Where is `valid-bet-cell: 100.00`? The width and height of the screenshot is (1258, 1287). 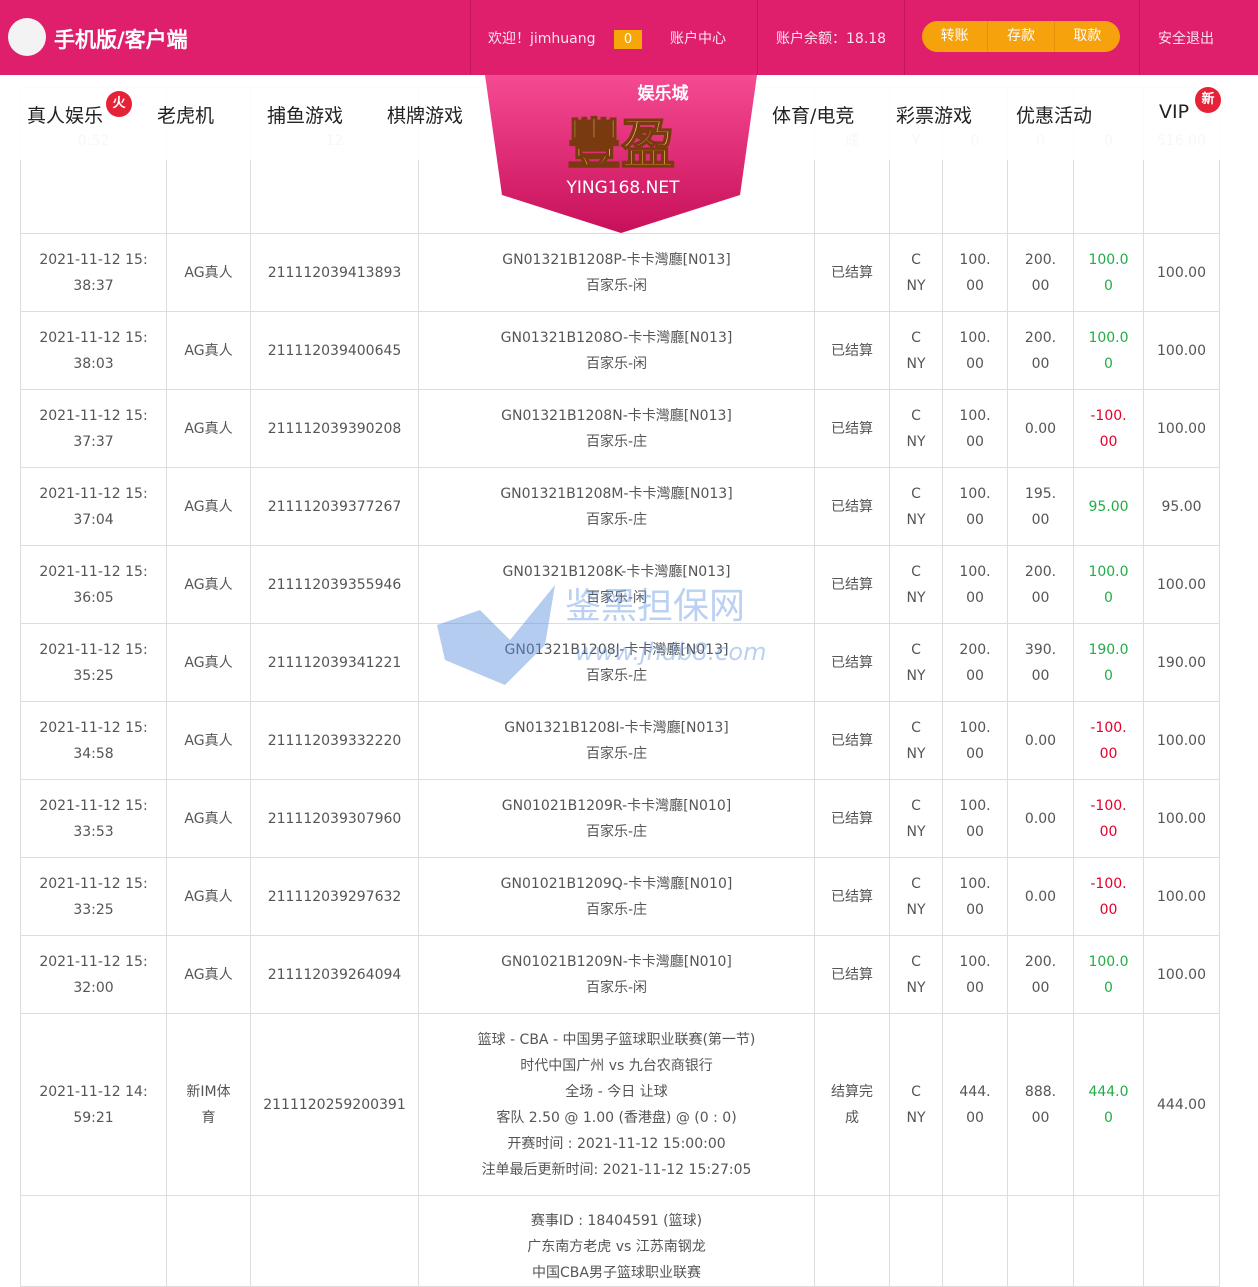 valid-bet-cell: 100.00 is located at coordinates (1181, 818).